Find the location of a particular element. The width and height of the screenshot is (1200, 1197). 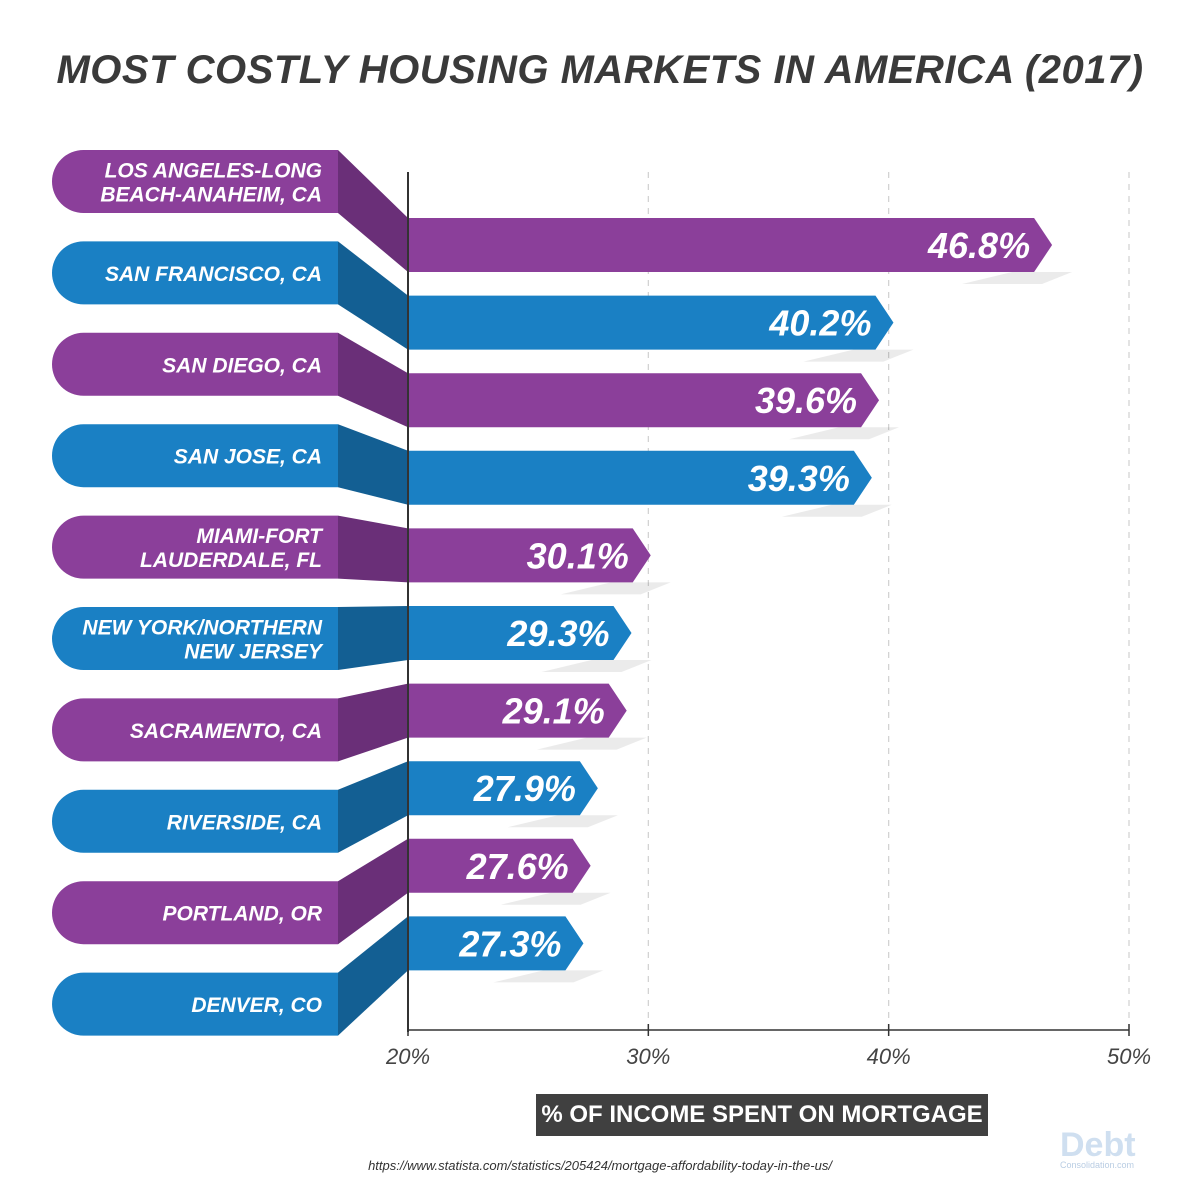

category-label: DENVER, CO is located at coordinates (256, 1005).